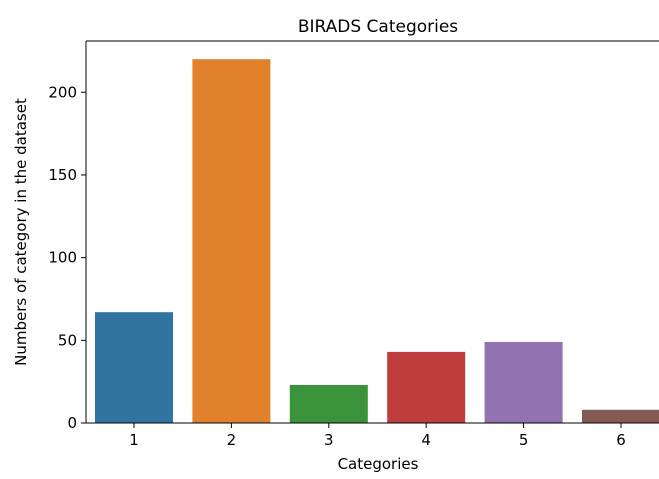 Image resolution: width=659 pixels, height=479 pixels. I want to click on y-tick-label: 0, so click(72, 423).